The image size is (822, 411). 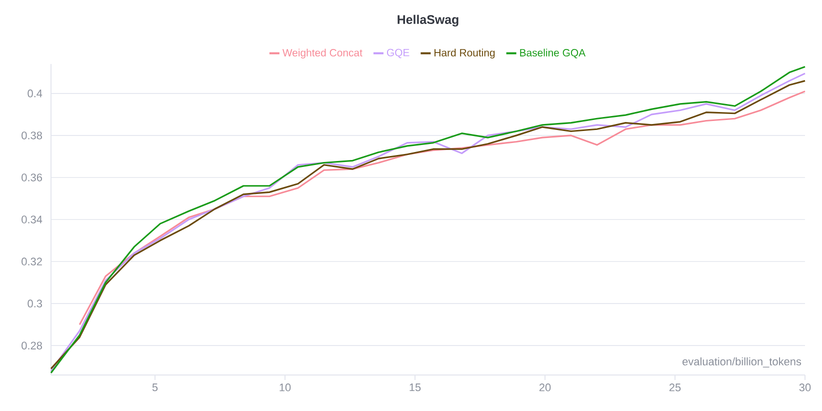 What do you see at coordinates (675, 388) in the screenshot?
I see `x-tick-label: 25` at bounding box center [675, 388].